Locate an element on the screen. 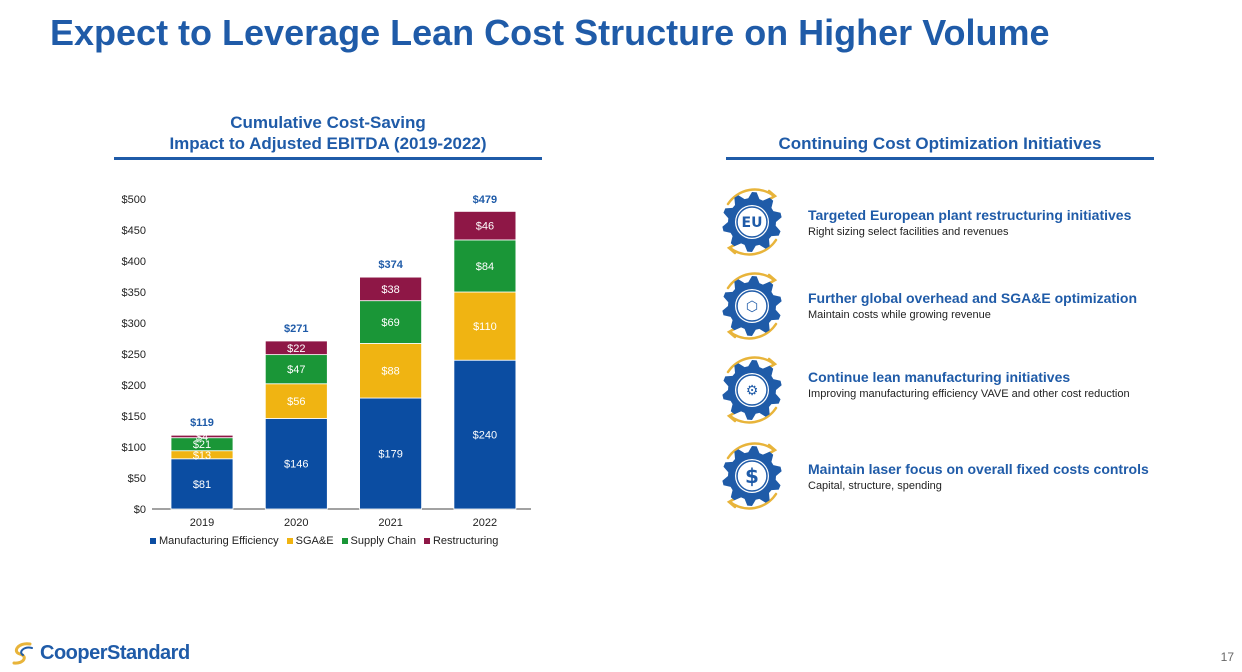 Image resolution: width=1242 pixels, height=672 pixels. cube-gear-icon: ⬡ is located at coordinates (752, 306).